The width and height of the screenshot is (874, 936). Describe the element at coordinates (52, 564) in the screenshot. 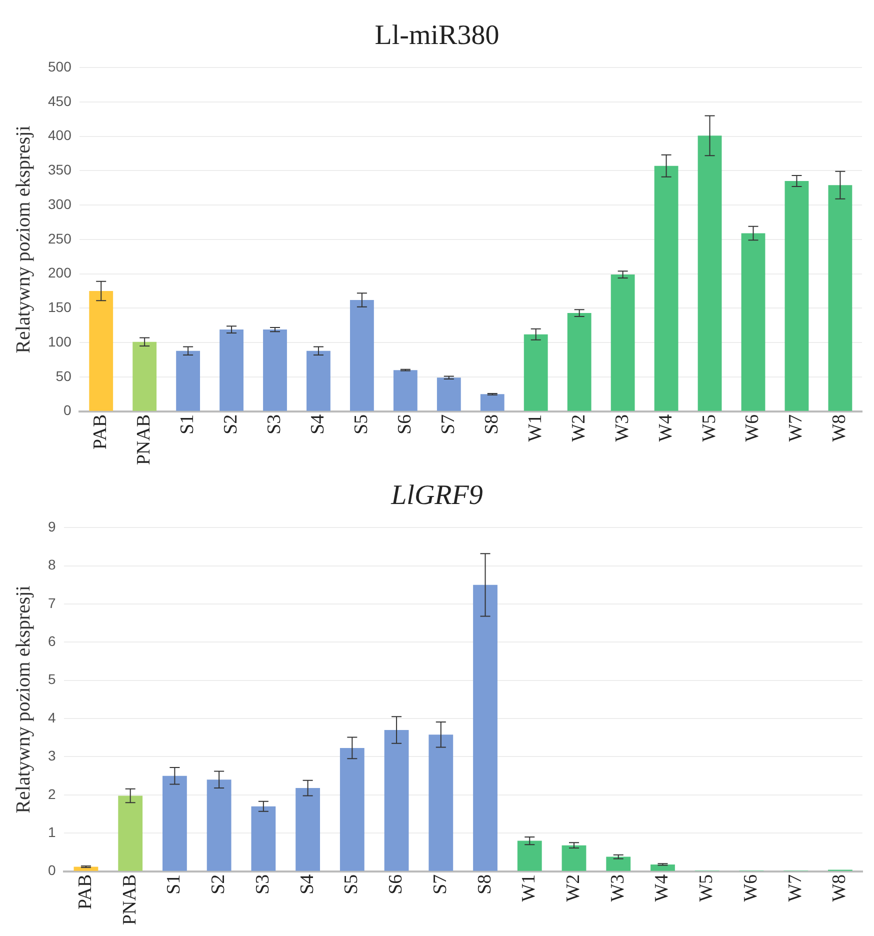

I see `y-tick-label: 8` at that location.